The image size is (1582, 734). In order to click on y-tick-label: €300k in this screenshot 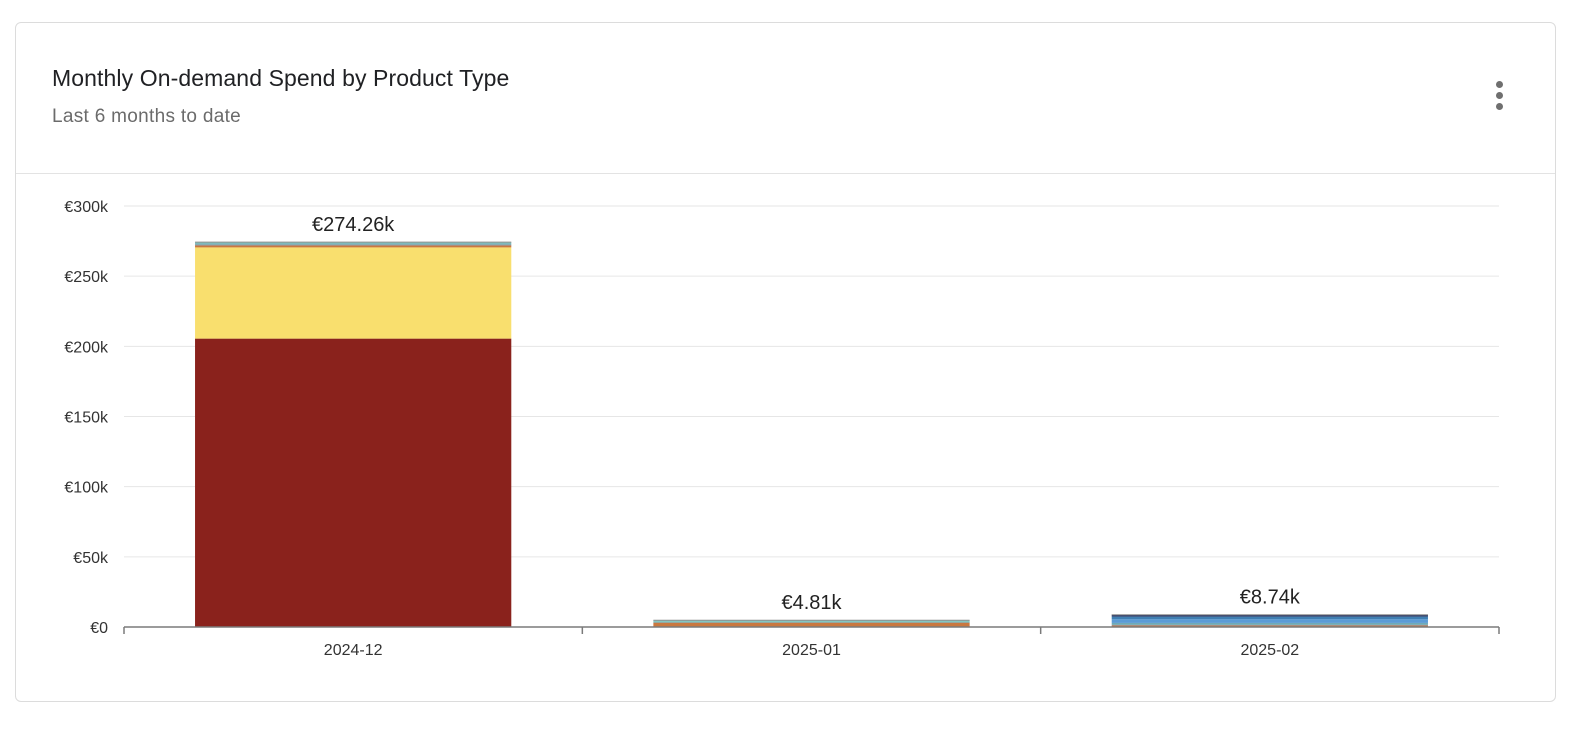, I will do `click(86, 207)`.